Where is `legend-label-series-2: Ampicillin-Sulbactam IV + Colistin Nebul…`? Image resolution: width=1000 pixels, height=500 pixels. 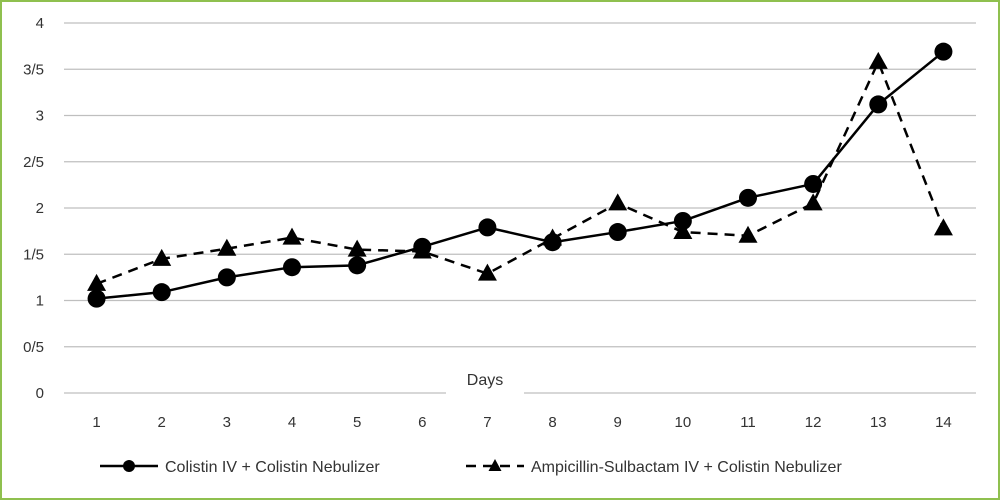 legend-label-series-2: Ampicillin-Sulbactam IV + Colistin Nebul… is located at coordinates (686, 467).